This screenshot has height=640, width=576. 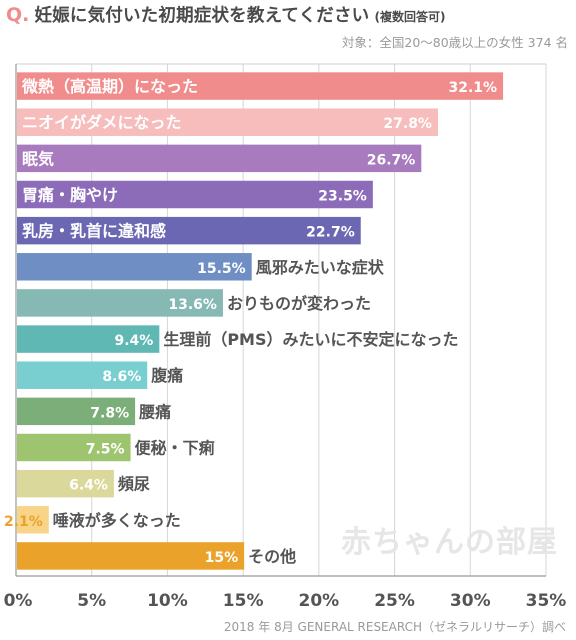 I want to click on bar-value-label: 22.7%, so click(x=330, y=233).